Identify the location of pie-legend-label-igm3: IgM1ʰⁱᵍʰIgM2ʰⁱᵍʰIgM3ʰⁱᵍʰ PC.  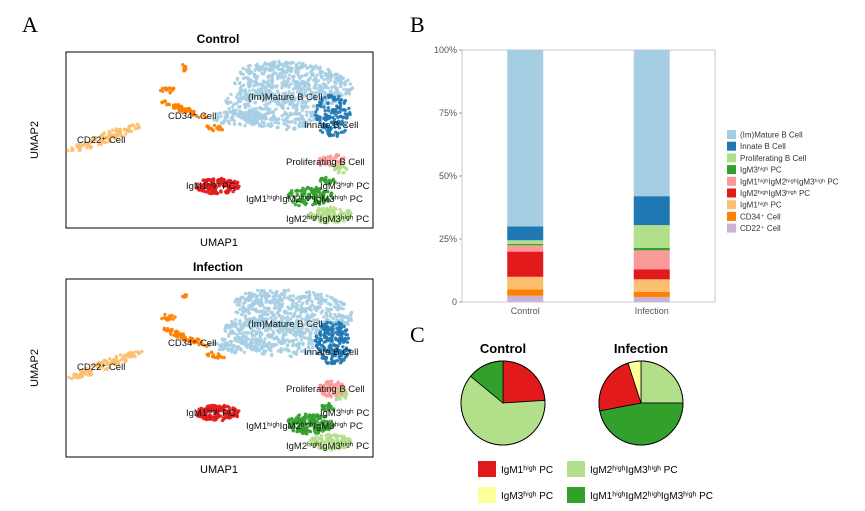
(651, 496).